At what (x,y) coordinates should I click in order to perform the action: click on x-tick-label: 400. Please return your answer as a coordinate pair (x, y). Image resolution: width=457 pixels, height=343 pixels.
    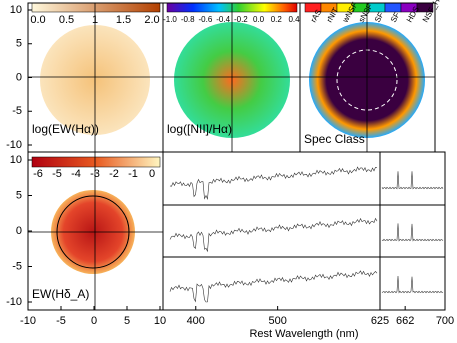
    Looking at the image, I should click on (196, 321).